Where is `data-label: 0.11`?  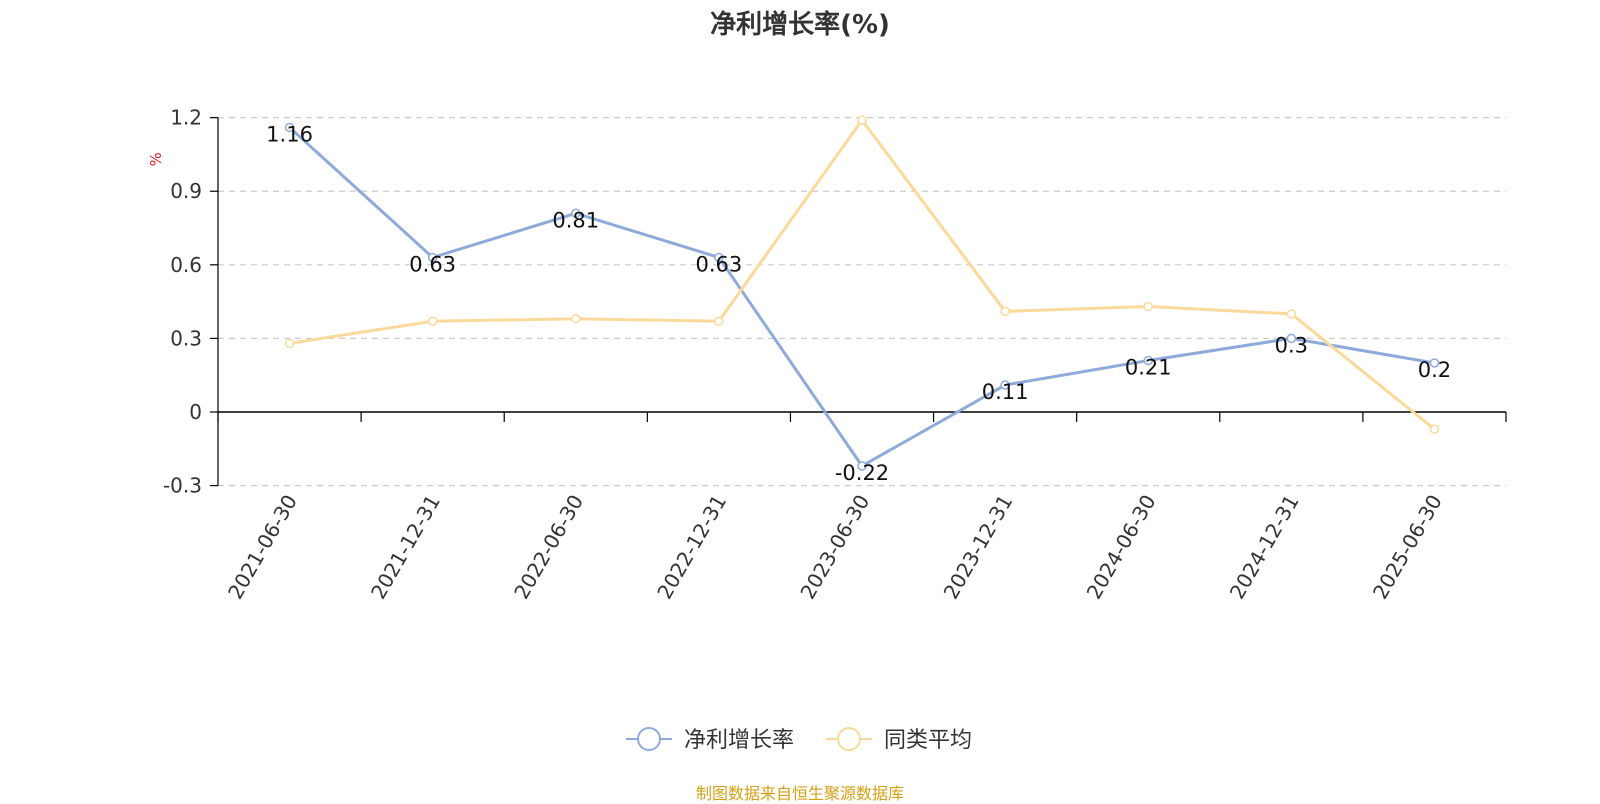 data-label: 0.11 is located at coordinates (1005, 392).